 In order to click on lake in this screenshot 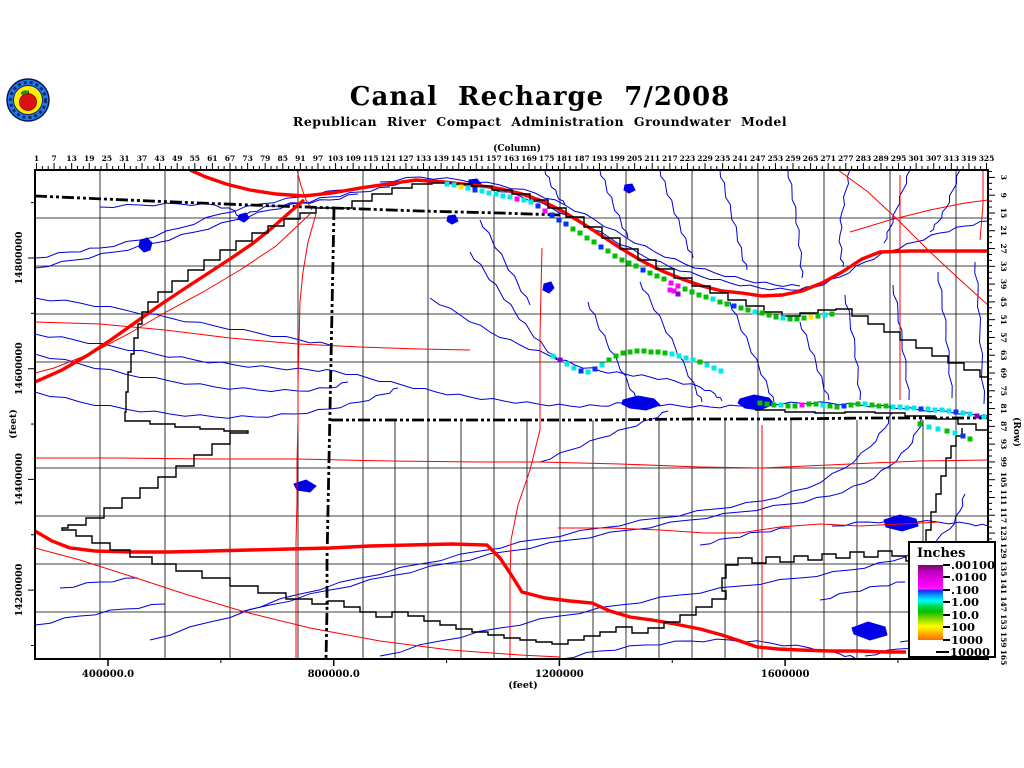, I will do `click(145, 245)`.